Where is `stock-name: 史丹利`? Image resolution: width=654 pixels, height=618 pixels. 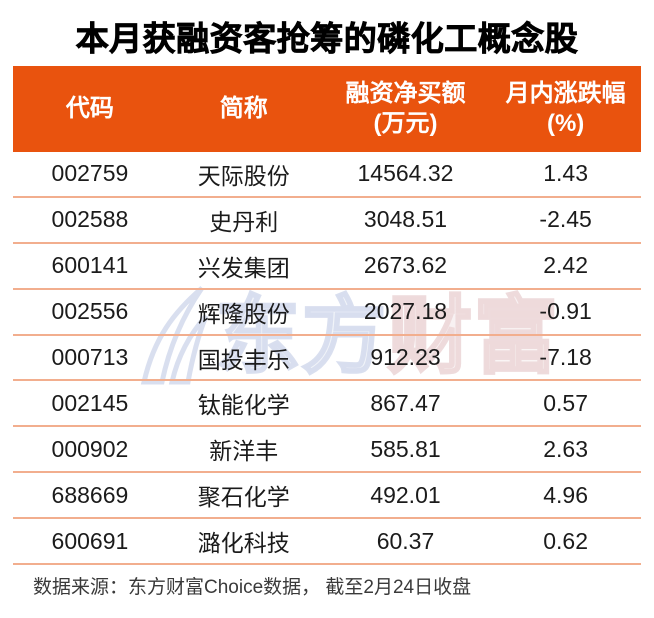
stock-name: 史丹利 is located at coordinates (244, 221).